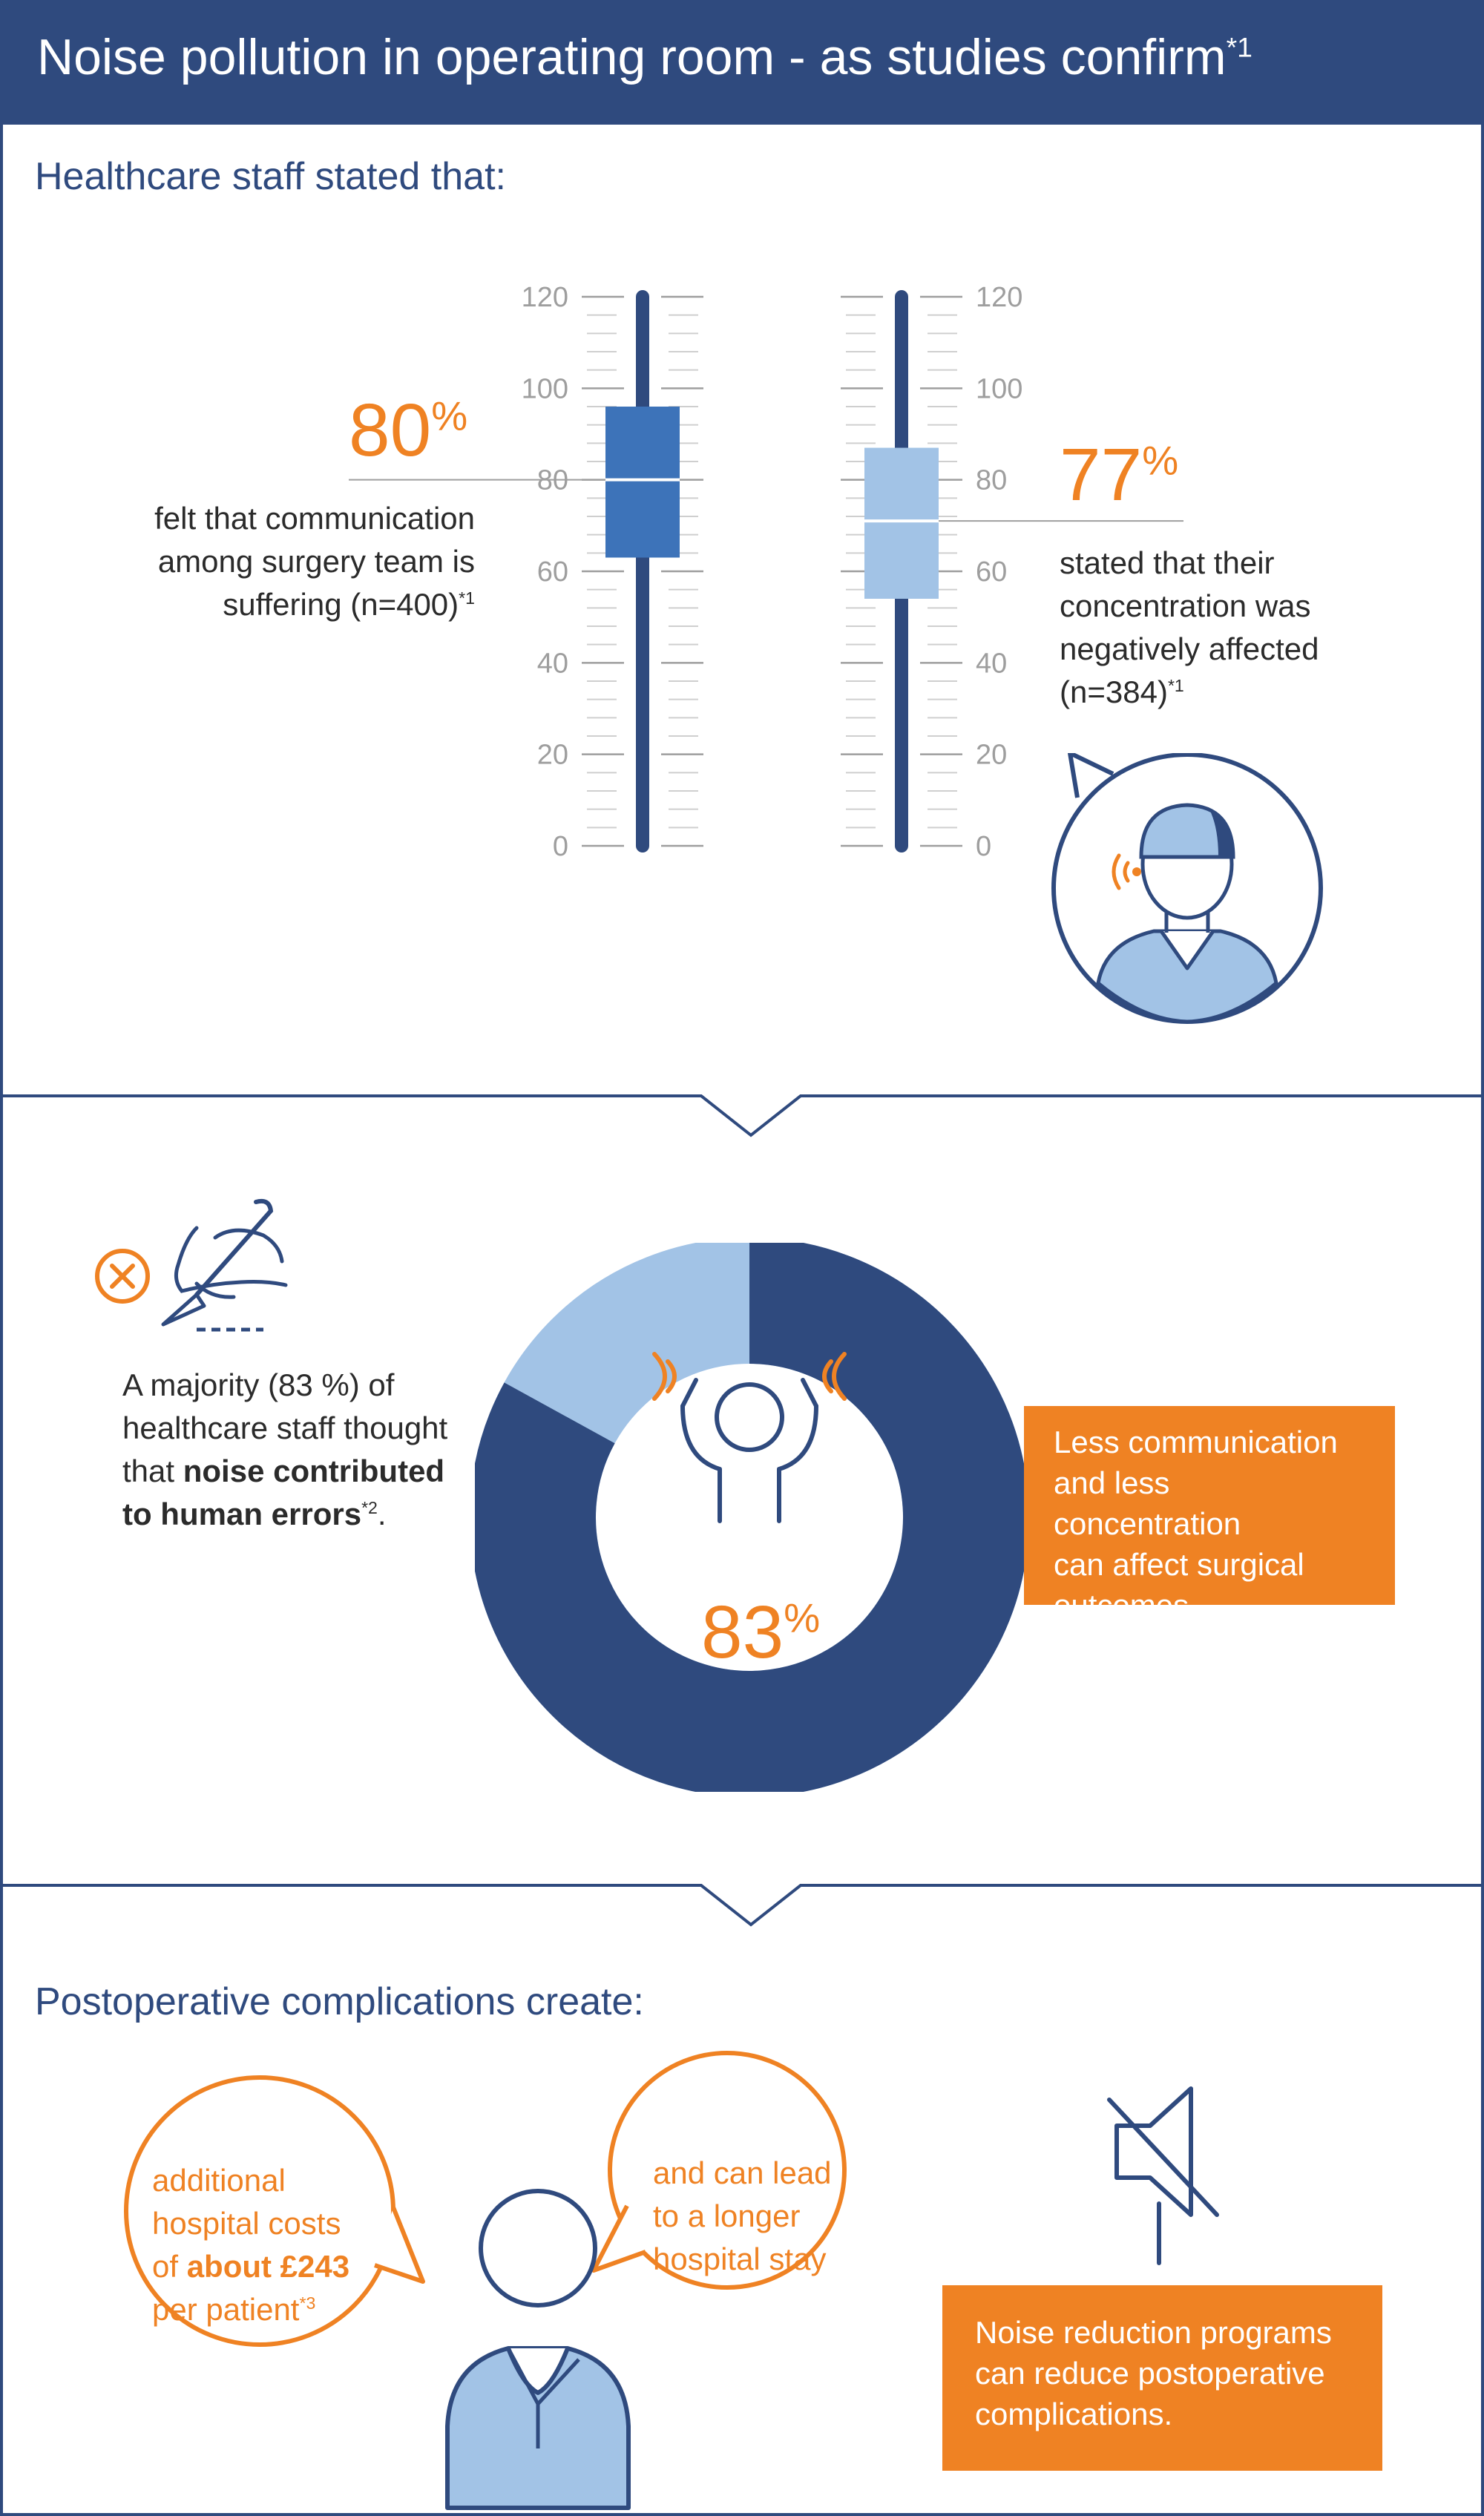  What do you see at coordinates (1147, 1503) in the screenshot?
I see `callout-line: and less concentration` at bounding box center [1147, 1503].